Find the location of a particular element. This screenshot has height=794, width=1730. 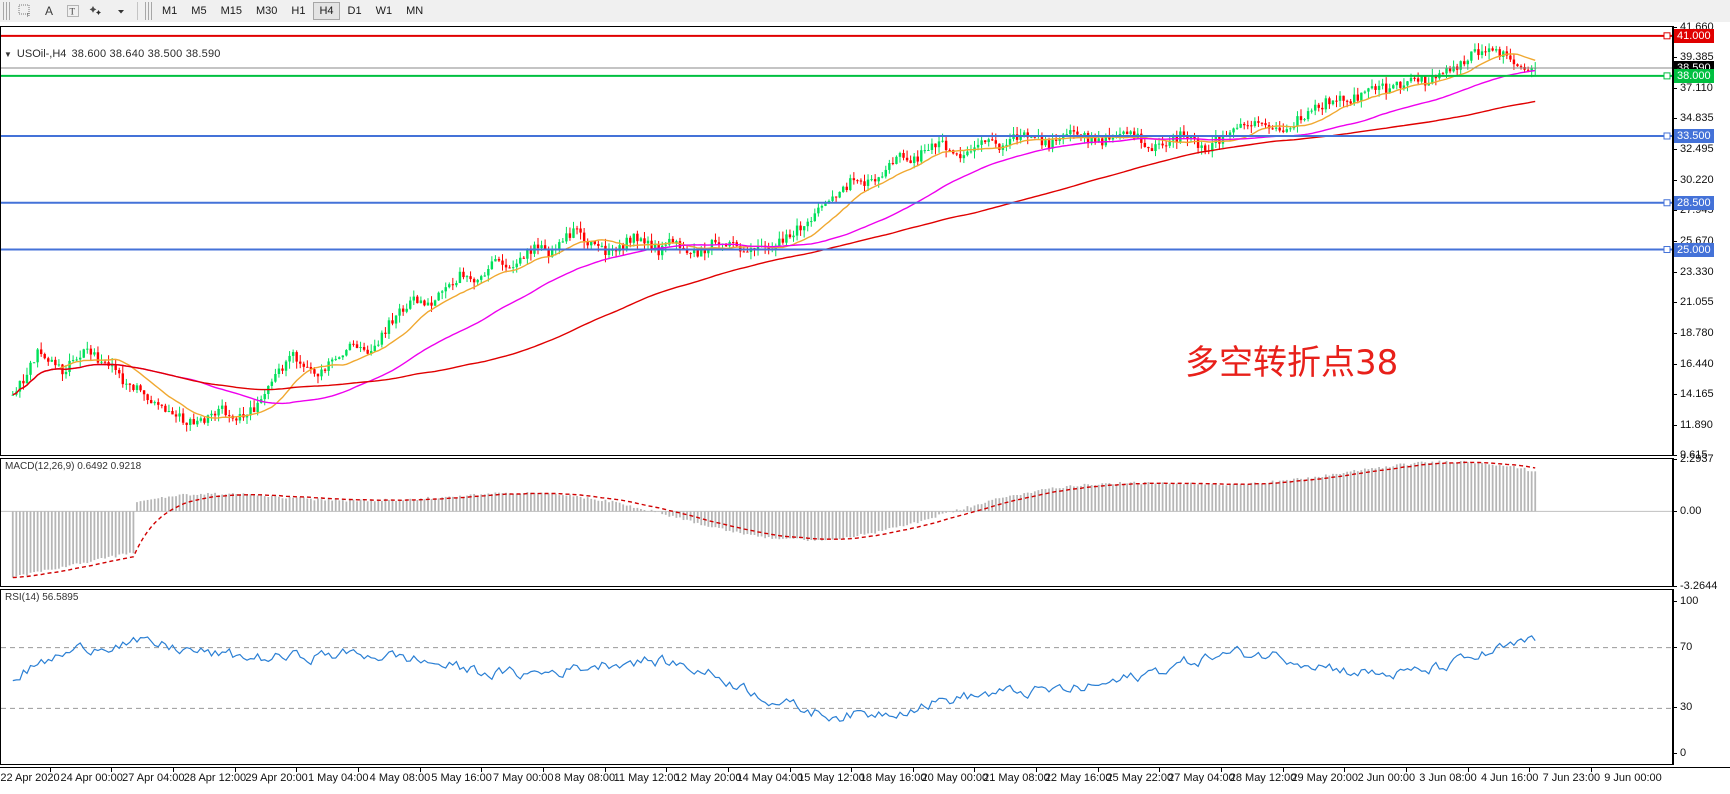

rsi-axis-line is located at coordinates (1673, 677).